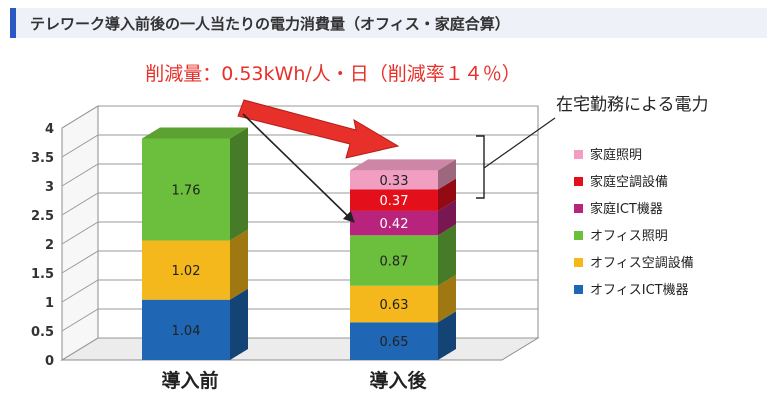  What do you see at coordinates (42, 216) in the screenshot?
I see `y-tick-label: 2.5` at bounding box center [42, 216].